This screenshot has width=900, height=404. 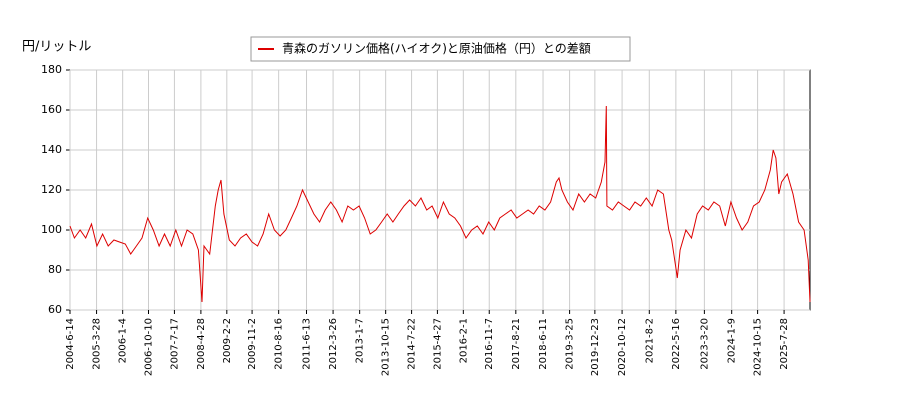 What do you see at coordinates (97, 344) in the screenshot?
I see `x-tick-label: 2005-3-28` at bounding box center [97, 344].